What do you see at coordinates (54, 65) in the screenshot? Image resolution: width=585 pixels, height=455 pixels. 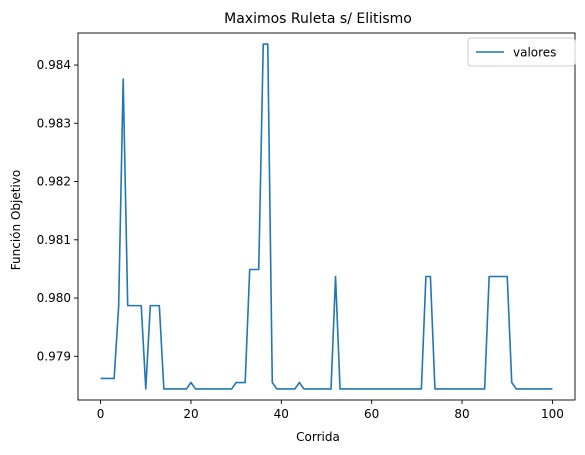 I see `y-tick-label: 0.984` at bounding box center [54, 65].